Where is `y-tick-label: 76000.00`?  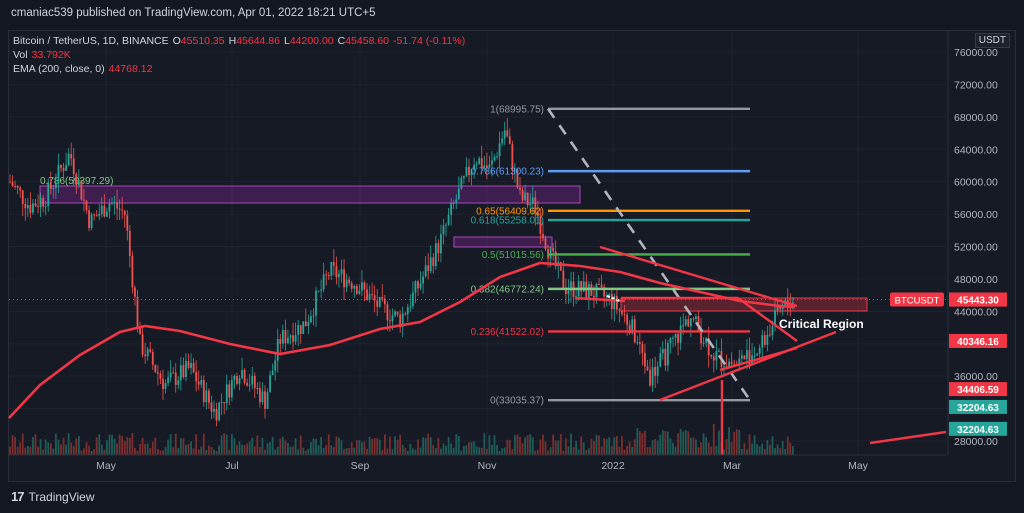 y-tick-label: 76000.00 is located at coordinates (976, 53).